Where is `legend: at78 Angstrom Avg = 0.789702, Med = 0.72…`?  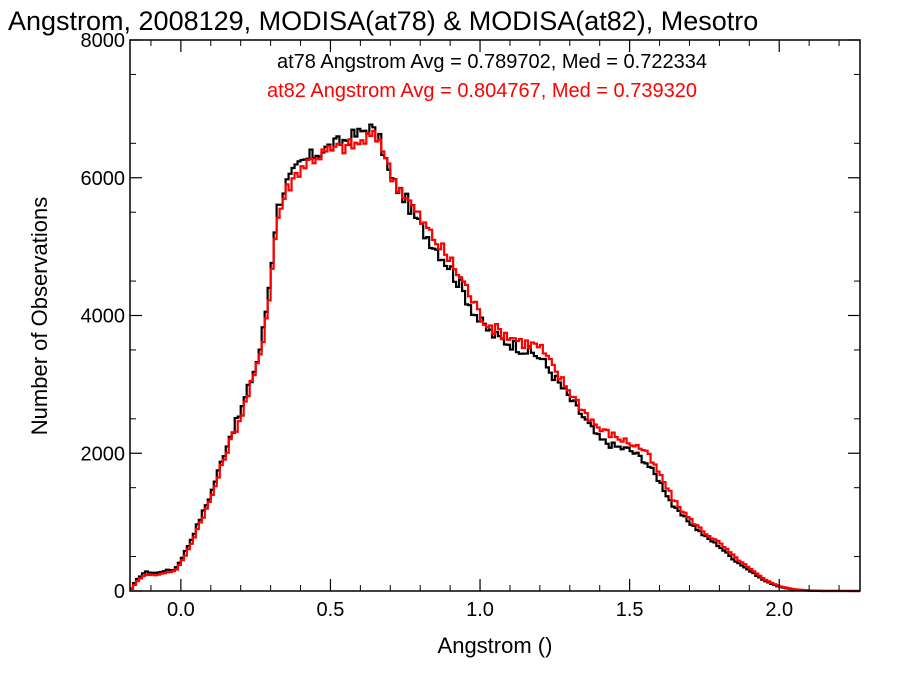
legend: at78 Angstrom Avg = 0.789702, Med = 0.72… is located at coordinates (487, 76).